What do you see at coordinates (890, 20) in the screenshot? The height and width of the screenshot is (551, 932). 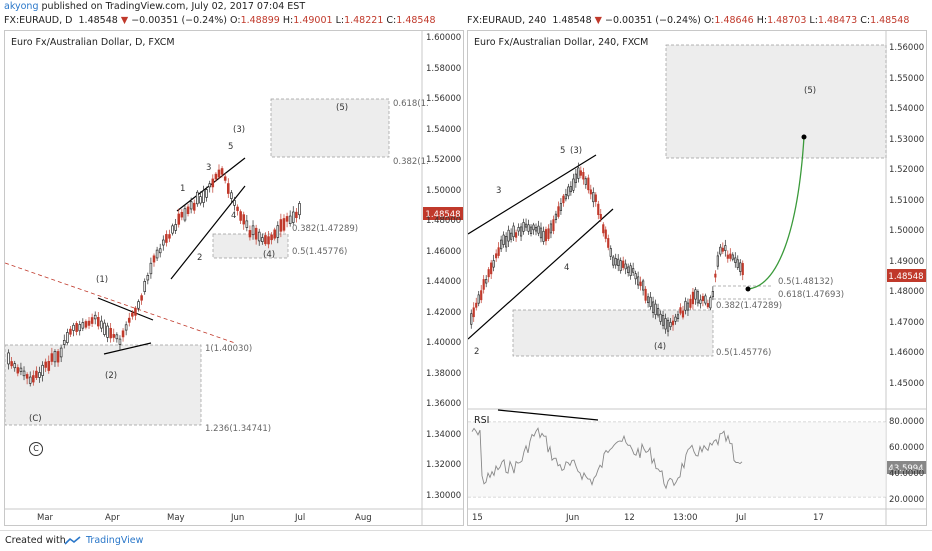 I see `right-close: 1.48548` at bounding box center [890, 20].